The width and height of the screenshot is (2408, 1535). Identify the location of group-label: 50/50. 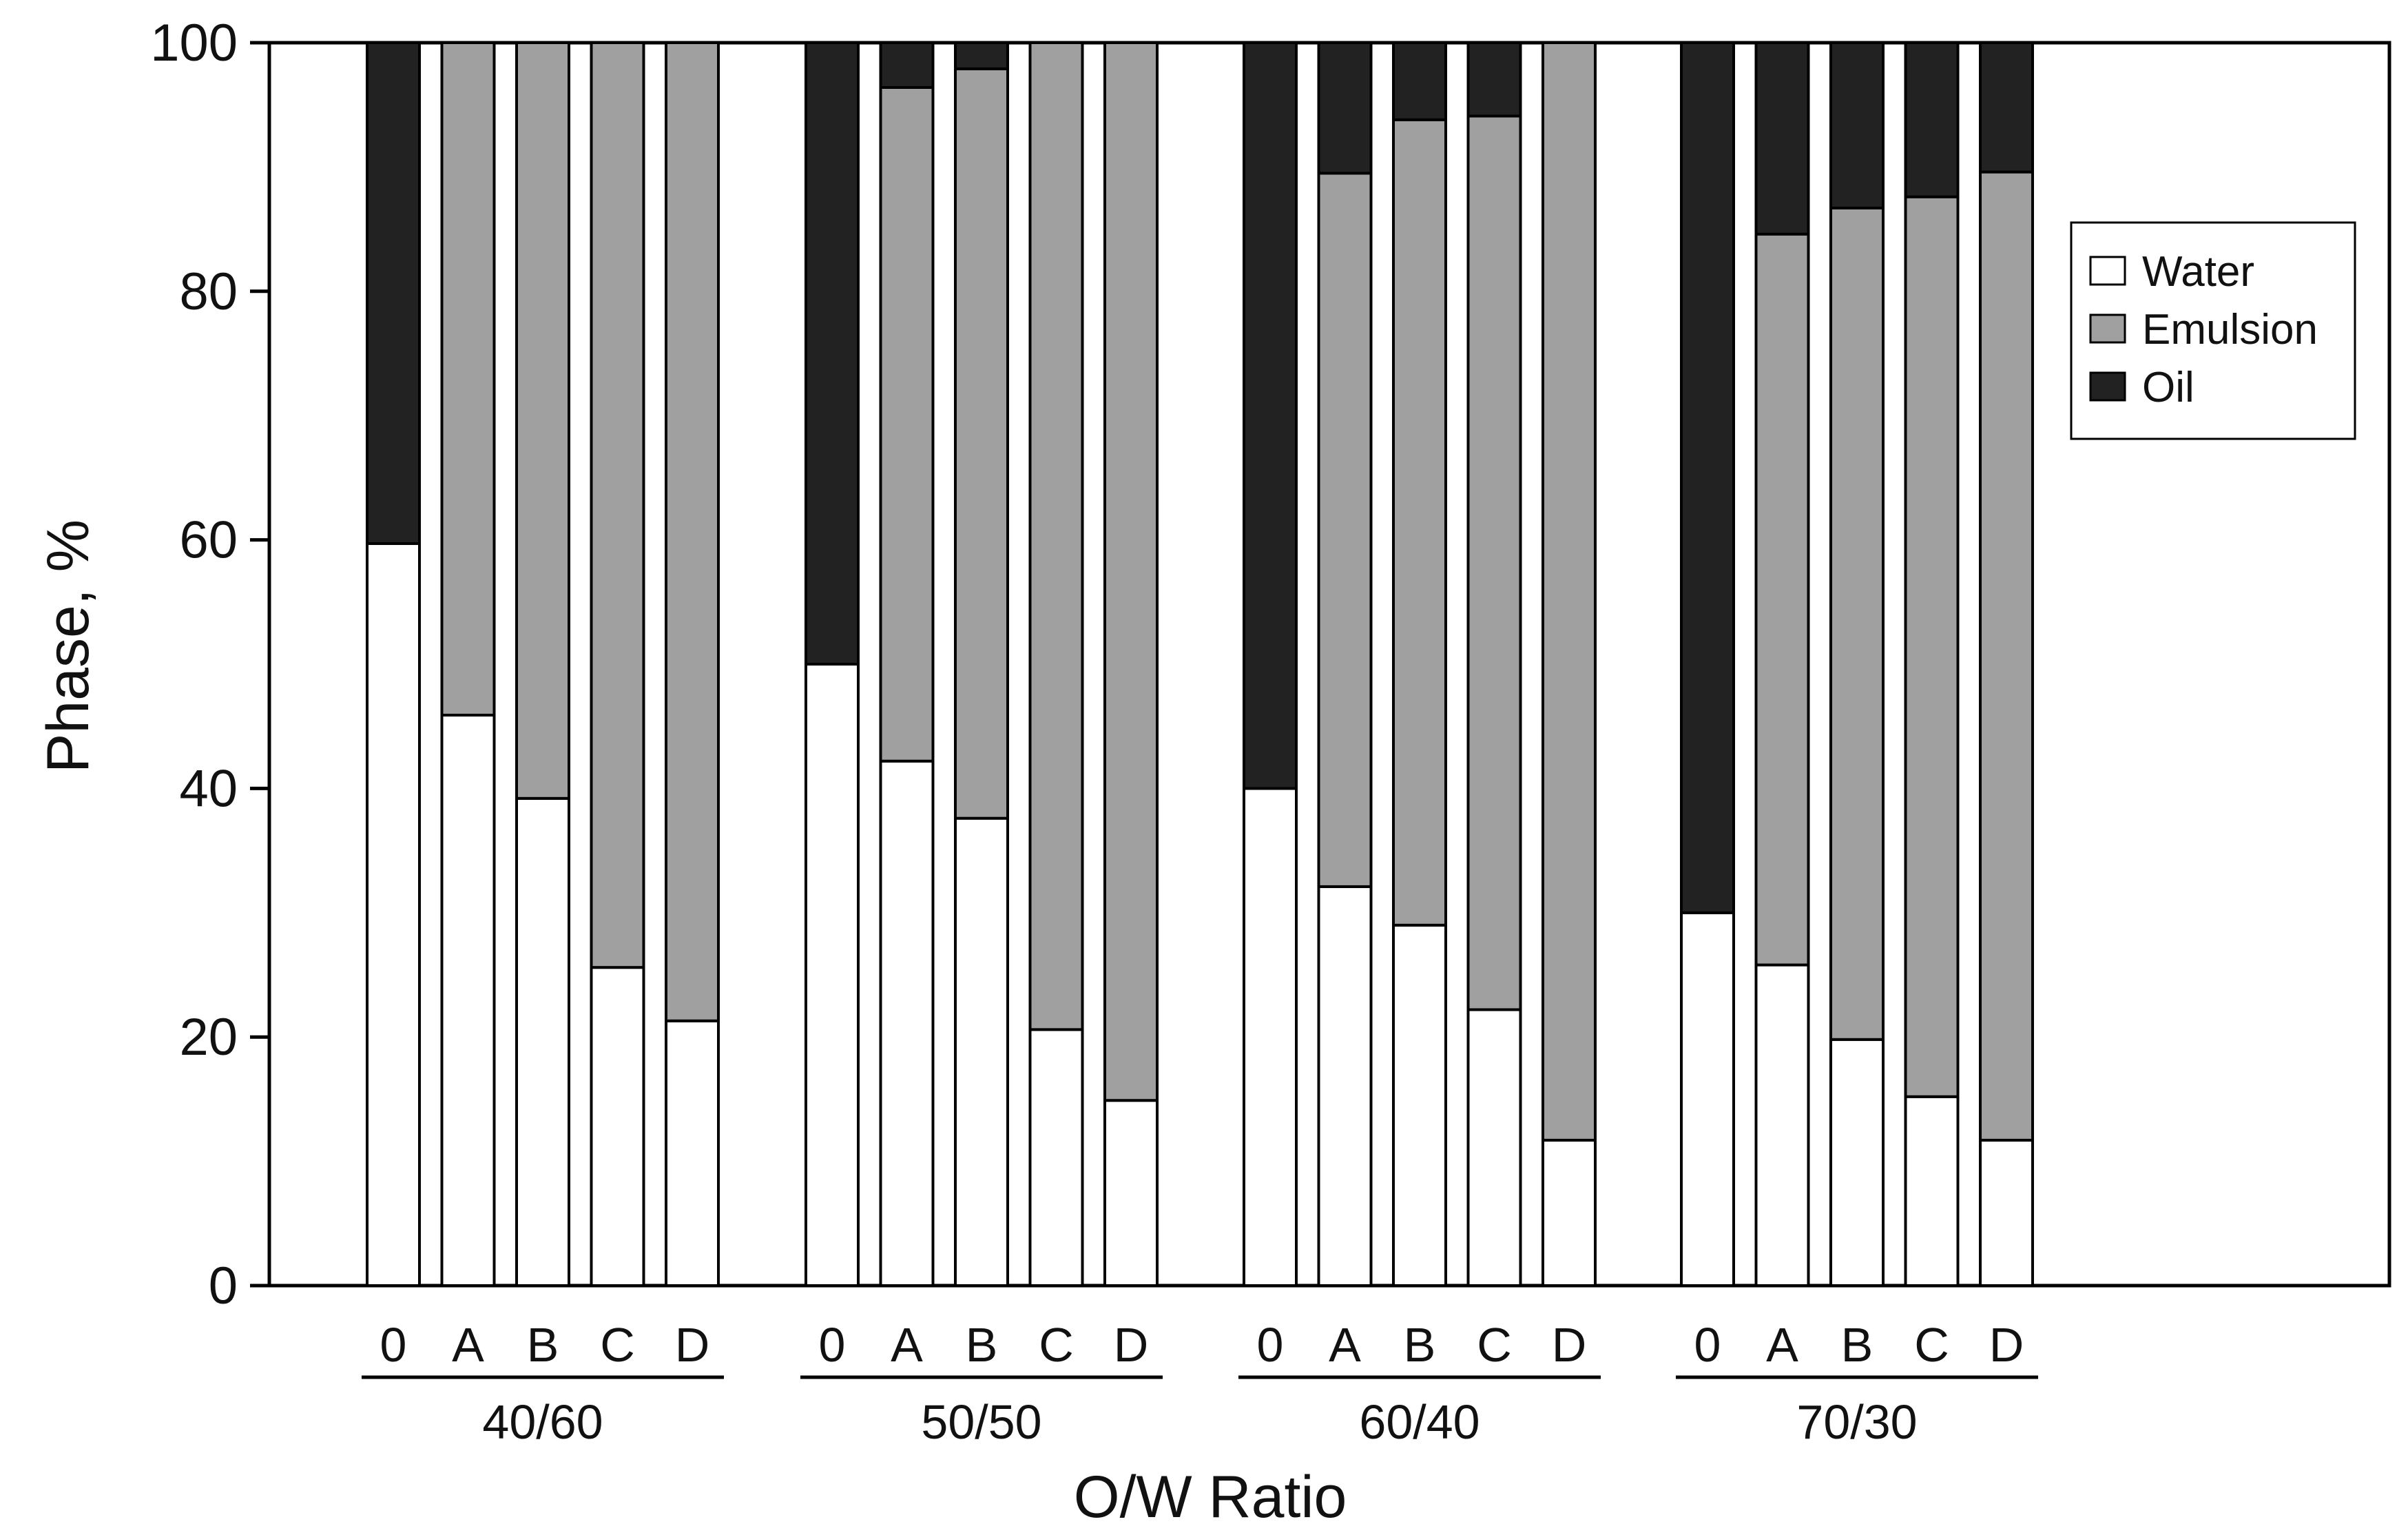
(981, 1422).